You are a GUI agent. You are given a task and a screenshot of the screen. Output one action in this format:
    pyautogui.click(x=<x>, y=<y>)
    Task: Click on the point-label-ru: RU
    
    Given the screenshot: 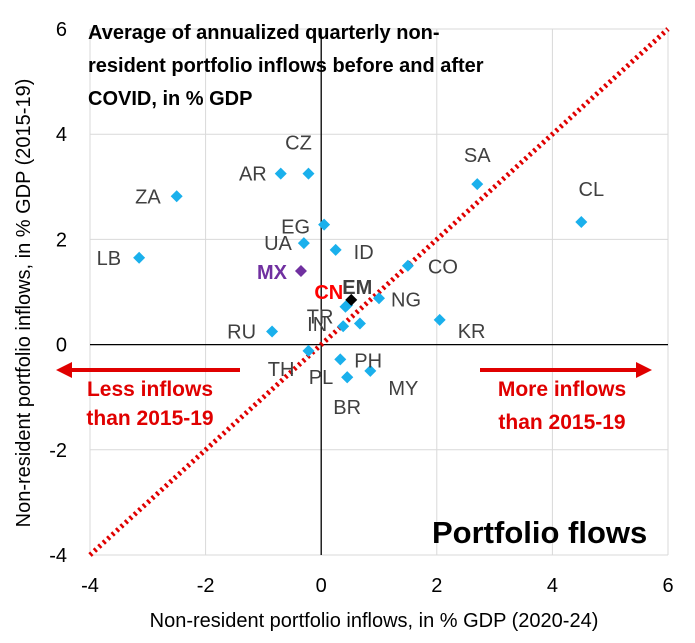 What is the action you would take?
    pyautogui.click(x=241, y=332)
    